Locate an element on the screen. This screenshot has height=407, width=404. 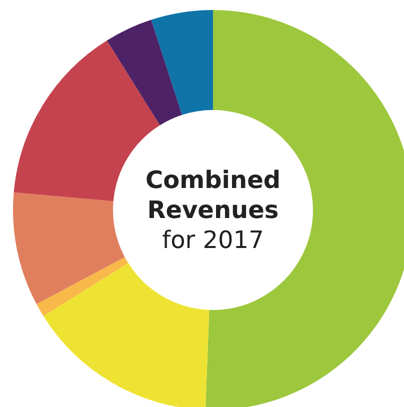
text: for 2017 is located at coordinates (213, 240).